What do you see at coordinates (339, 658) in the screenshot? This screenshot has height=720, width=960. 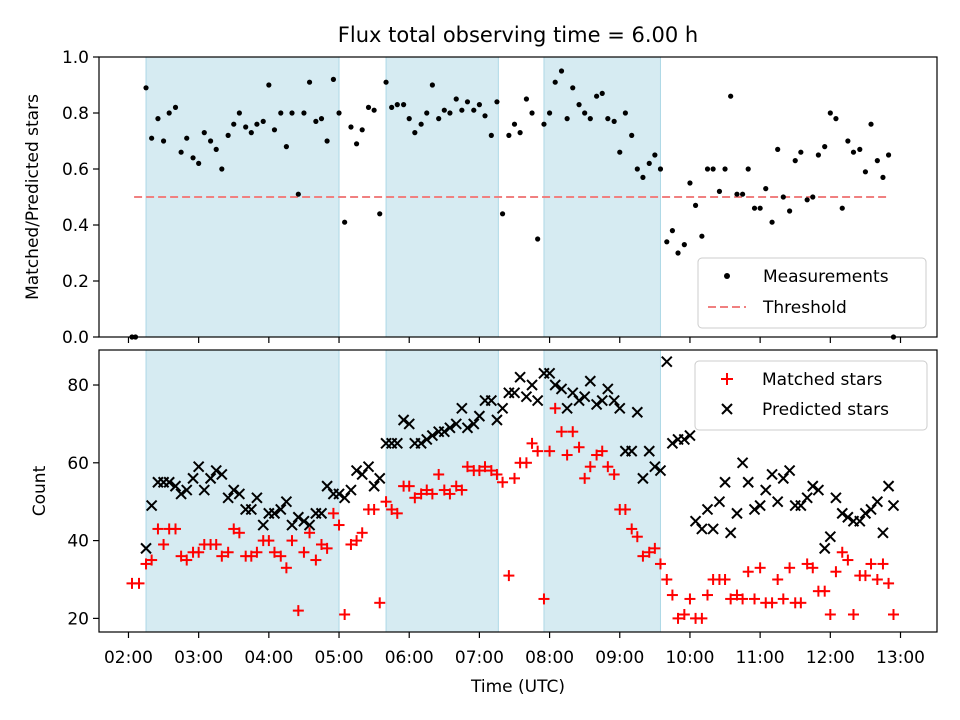 I see `x-tick-label: 05:00` at bounding box center [339, 658].